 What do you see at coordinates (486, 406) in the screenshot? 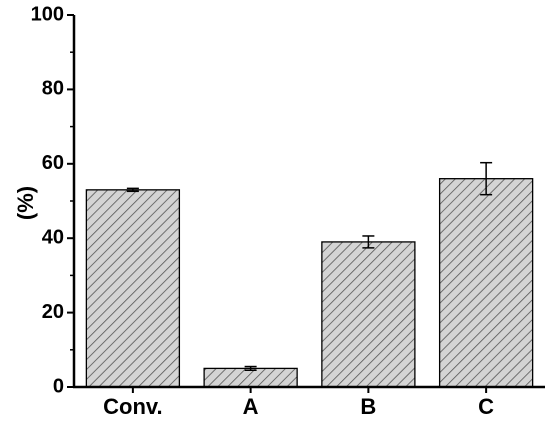
I see `x-tick-label: C` at bounding box center [486, 406].